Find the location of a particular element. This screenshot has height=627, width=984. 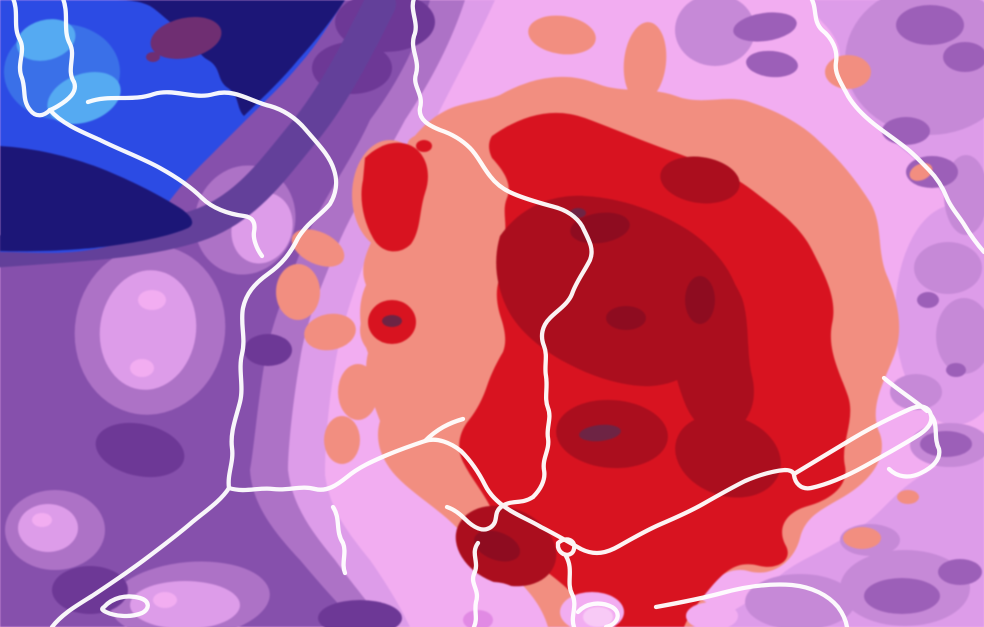

contour-patch-light-blue is located at coordinates (68, 72).